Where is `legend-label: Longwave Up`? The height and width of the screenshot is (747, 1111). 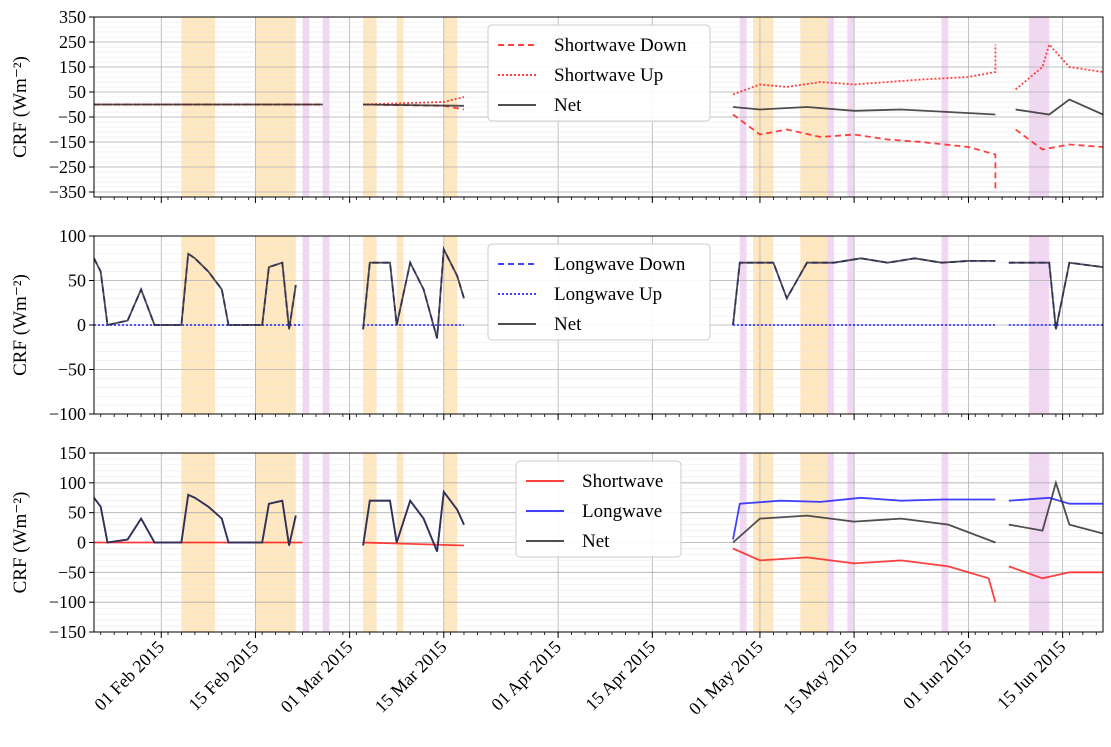
legend-label: Longwave Up is located at coordinates (608, 294).